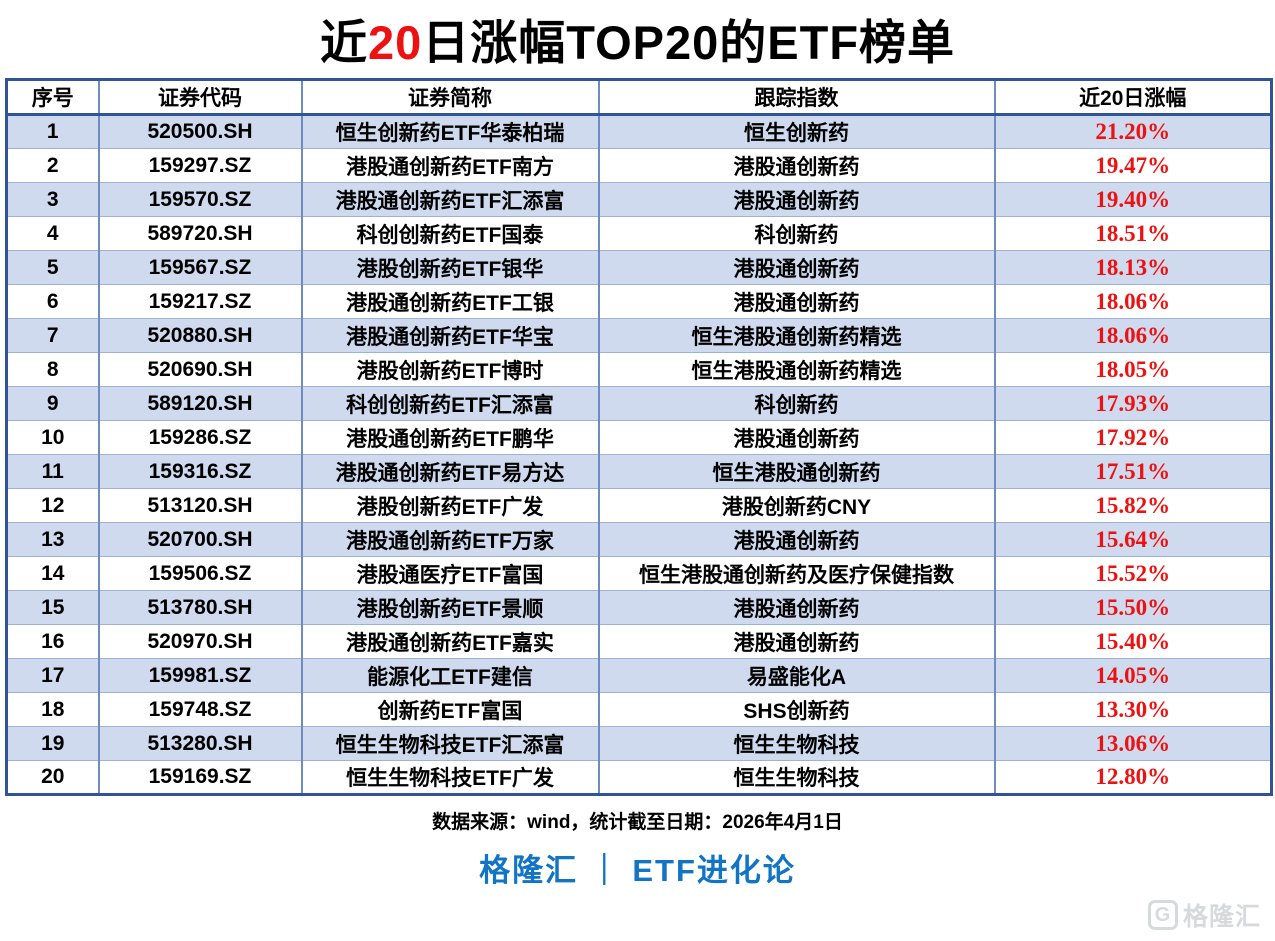 The height and width of the screenshot is (941, 1275). What do you see at coordinates (450, 301) in the screenshot?
I see `cell-name: 港股通创新药ETF工银` at bounding box center [450, 301].